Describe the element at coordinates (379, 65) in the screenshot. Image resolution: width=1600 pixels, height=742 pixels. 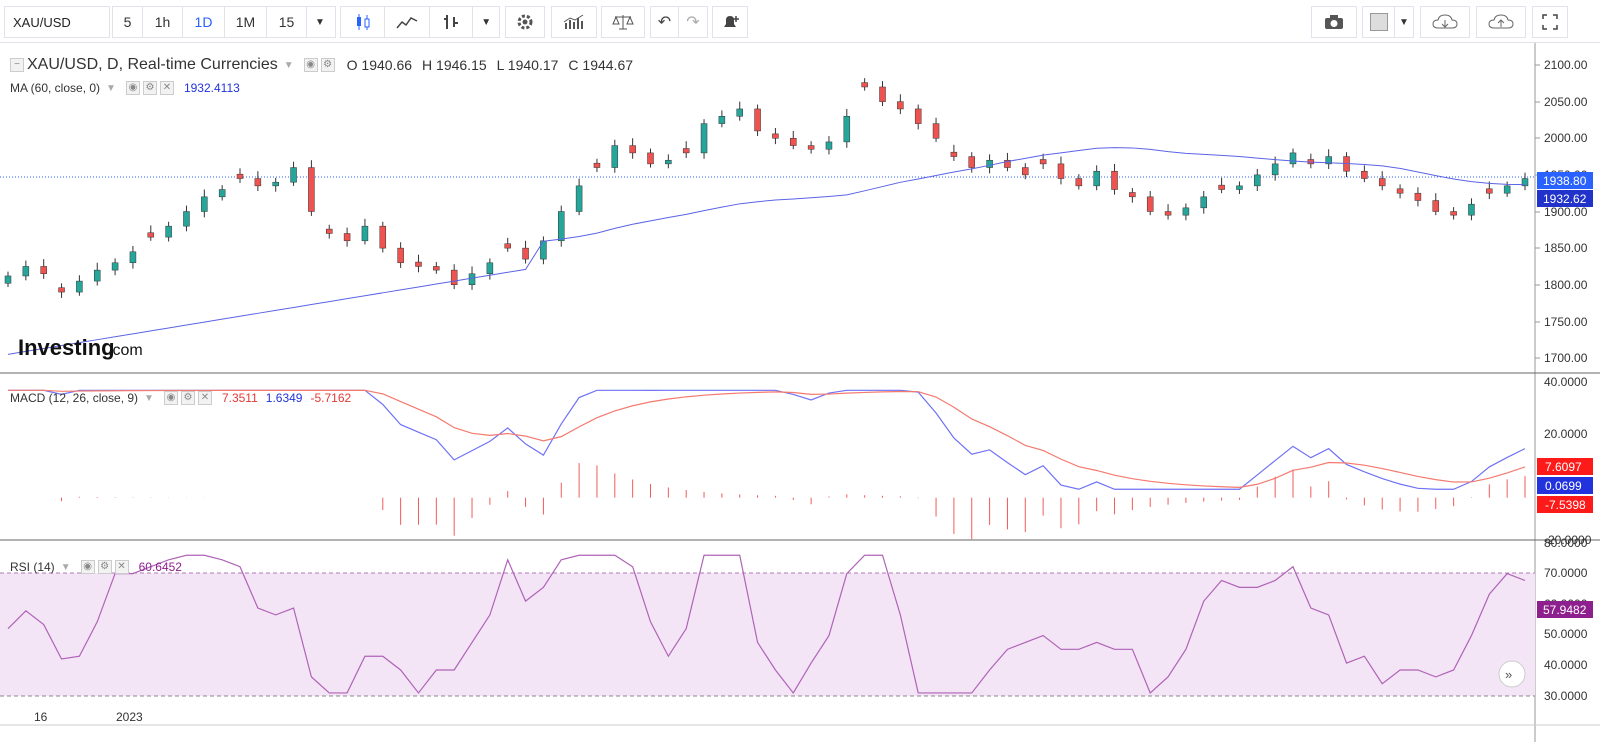
I see `open-value: O 1940.66` at that location.